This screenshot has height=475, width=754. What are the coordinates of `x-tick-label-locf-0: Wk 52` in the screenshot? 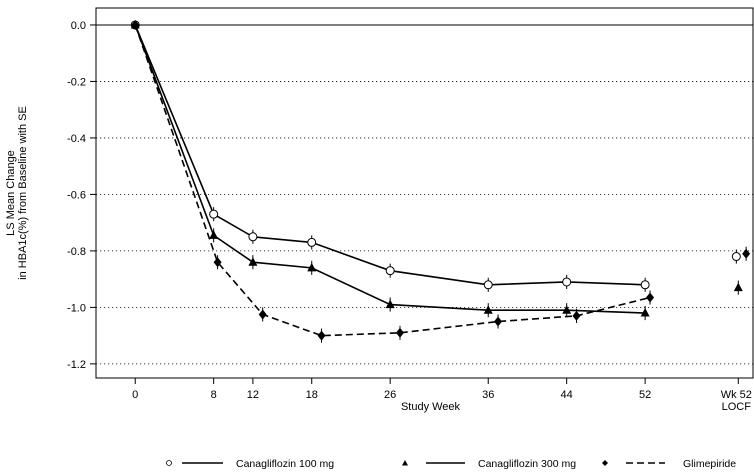 It's located at (736, 395).